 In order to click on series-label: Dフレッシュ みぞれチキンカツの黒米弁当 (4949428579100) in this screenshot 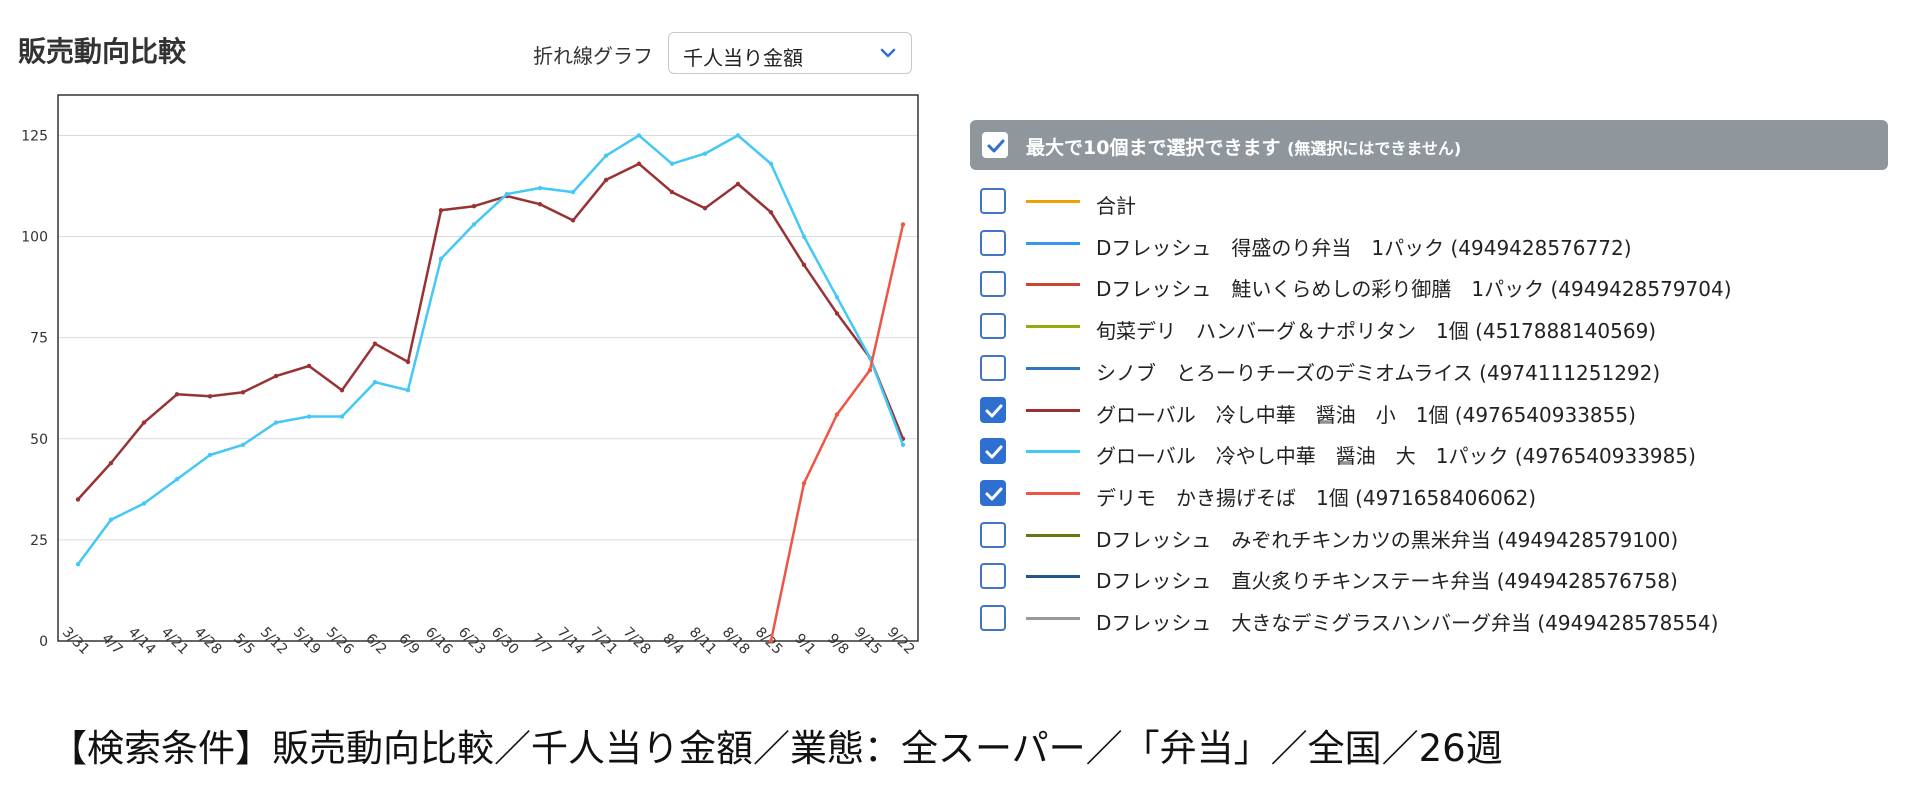, I will do `click(1387, 539)`.